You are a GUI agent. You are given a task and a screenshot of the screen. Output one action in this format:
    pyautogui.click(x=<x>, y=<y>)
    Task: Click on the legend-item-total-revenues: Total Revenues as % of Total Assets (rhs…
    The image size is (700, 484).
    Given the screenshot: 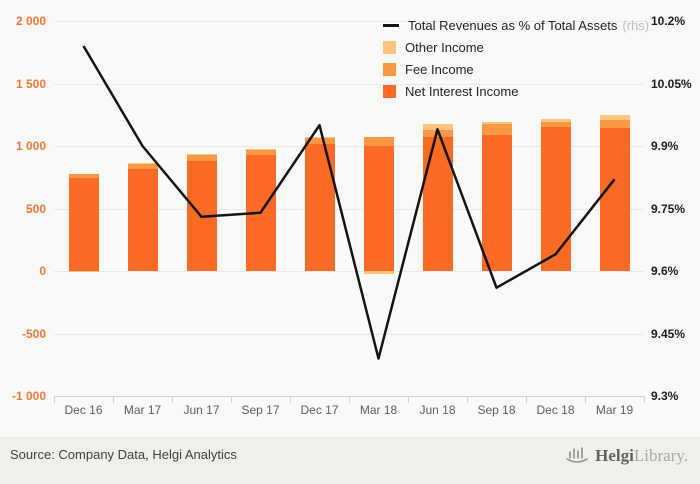 What is the action you would take?
    pyautogui.click(x=516, y=25)
    